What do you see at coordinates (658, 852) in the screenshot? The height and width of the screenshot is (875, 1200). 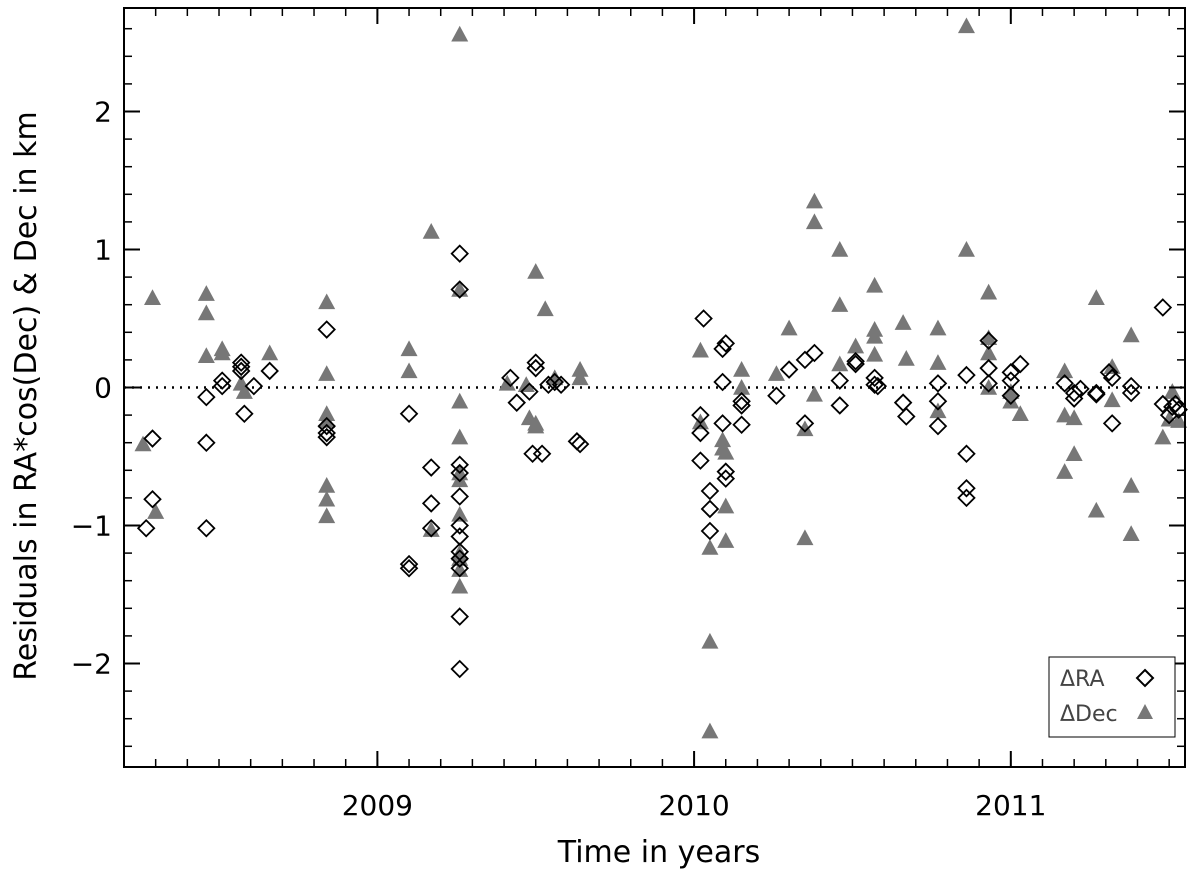 I see `x-axis-title: Time in years` at bounding box center [658, 852].